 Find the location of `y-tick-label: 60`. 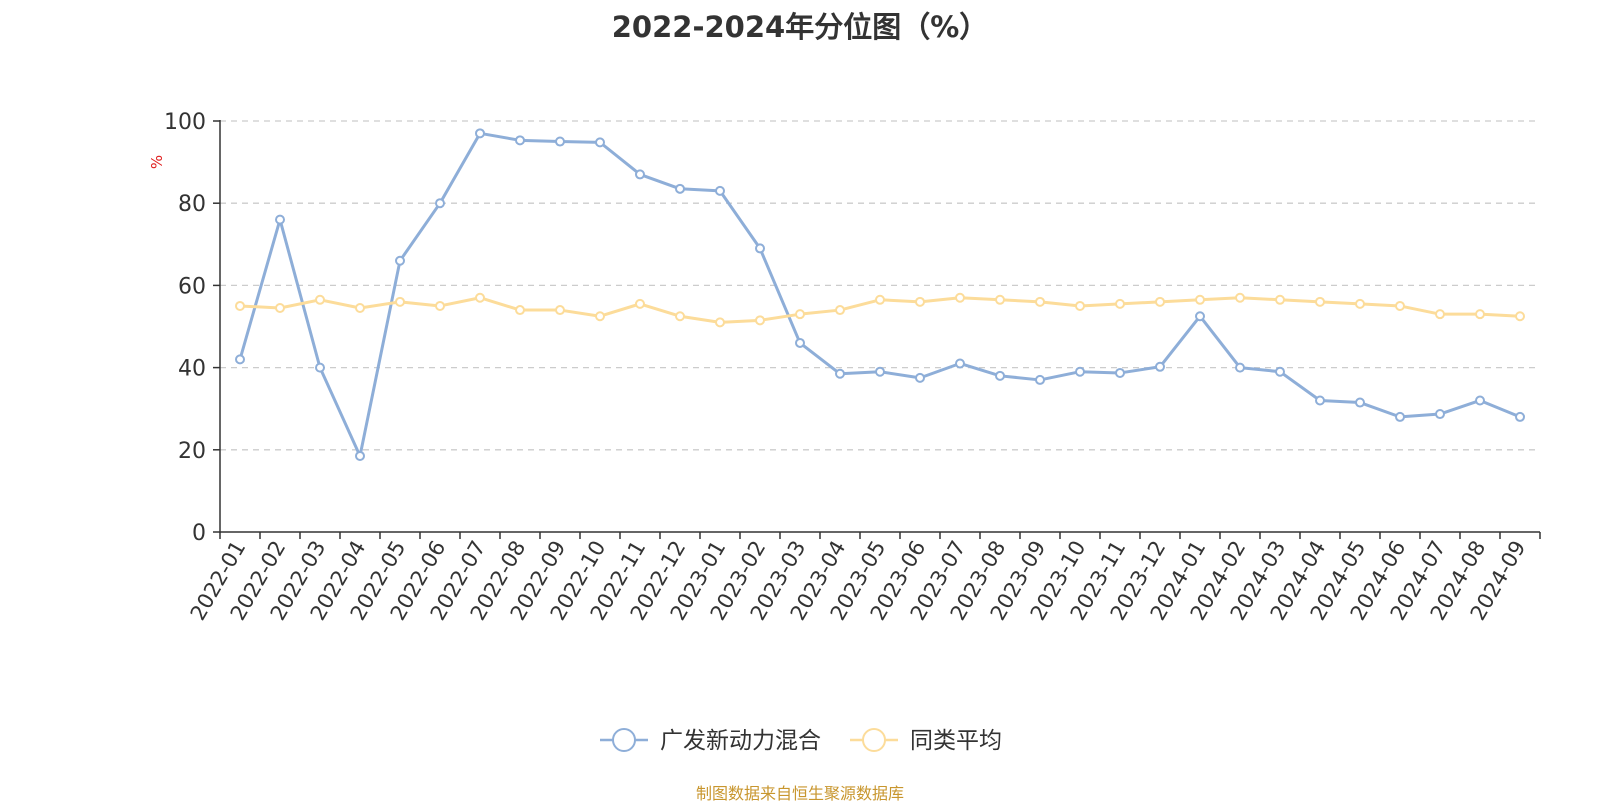

y-tick-label: 60 is located at coordinates (192, 286).